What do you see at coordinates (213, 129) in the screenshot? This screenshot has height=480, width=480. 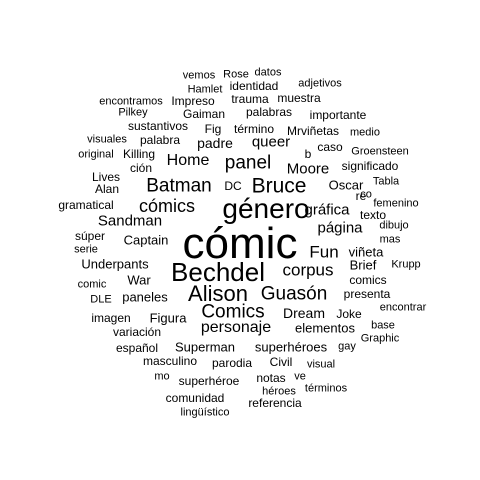 I see `word-fig: Fig` at bounding box center [213, 129].